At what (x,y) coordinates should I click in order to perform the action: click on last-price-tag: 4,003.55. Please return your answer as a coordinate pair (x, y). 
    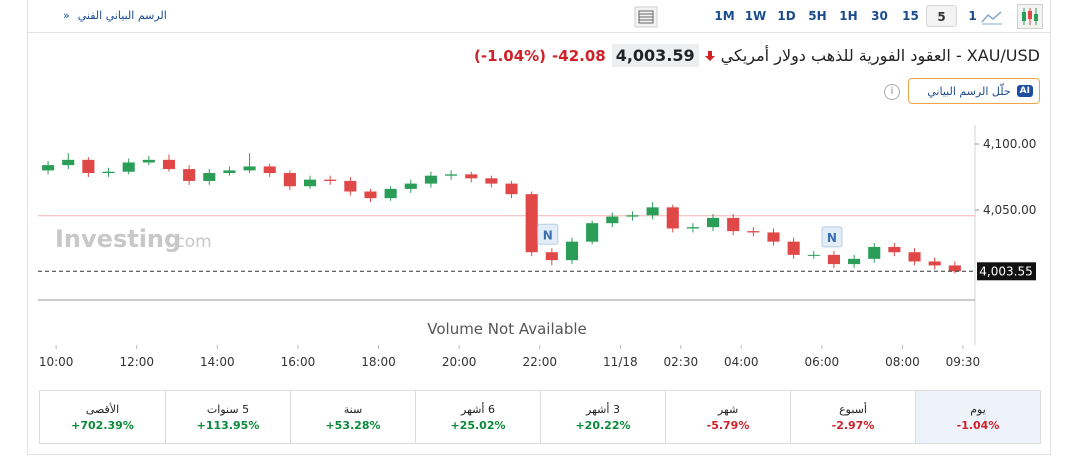
    Looking at the image, I should click on (1005, 271).